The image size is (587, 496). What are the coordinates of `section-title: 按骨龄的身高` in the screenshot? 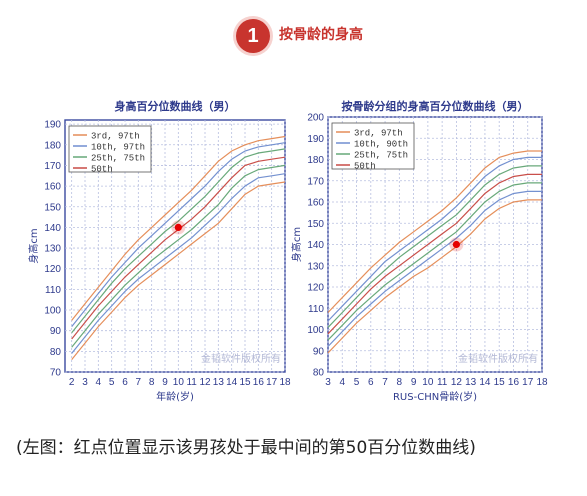 It's located at (321, 35).